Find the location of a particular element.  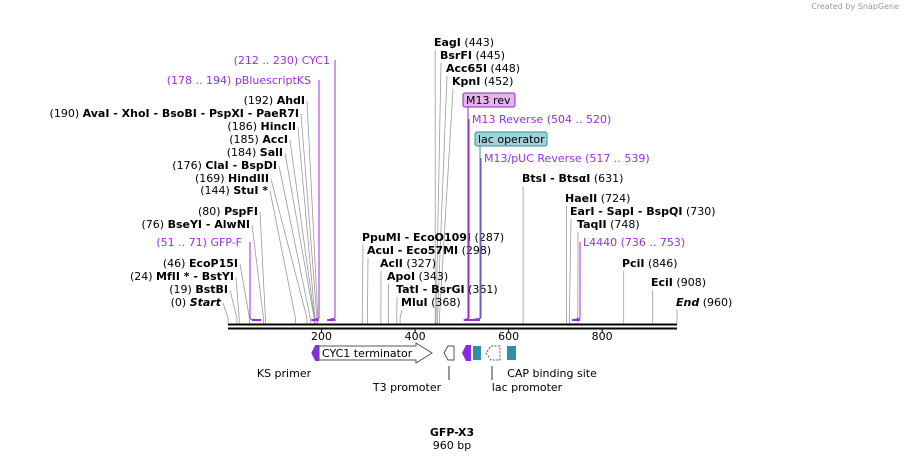

scale-tick-label: 600 is located at coordinates (508, 336).